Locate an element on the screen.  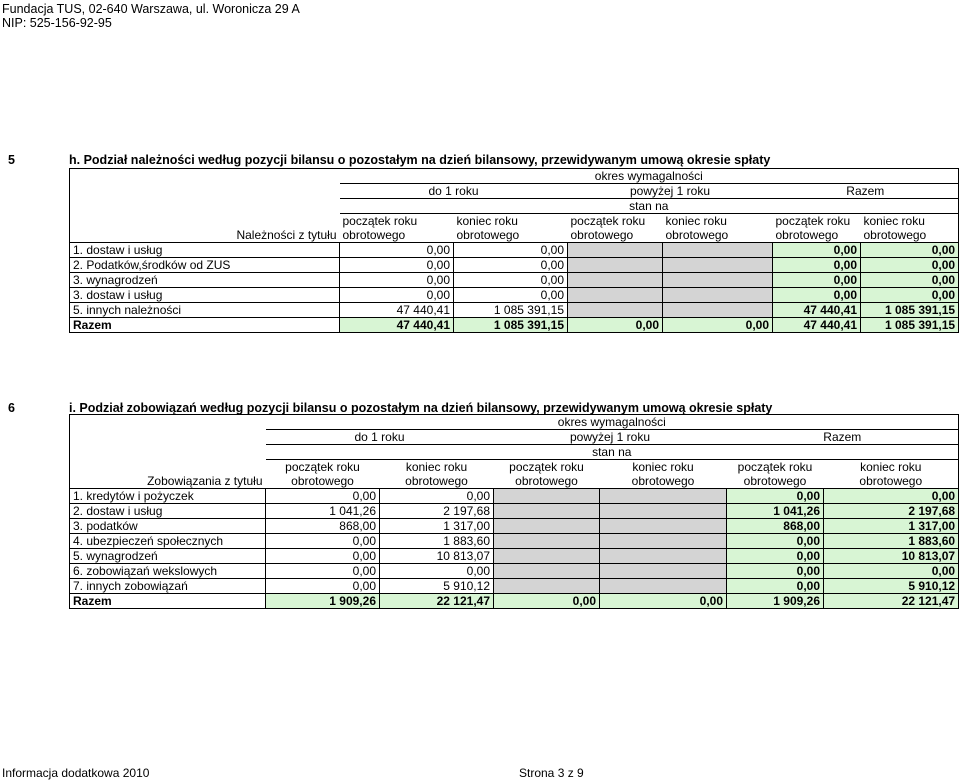
group-over-1-year: powyżej 1 roku is located at coordinates (610, 437).